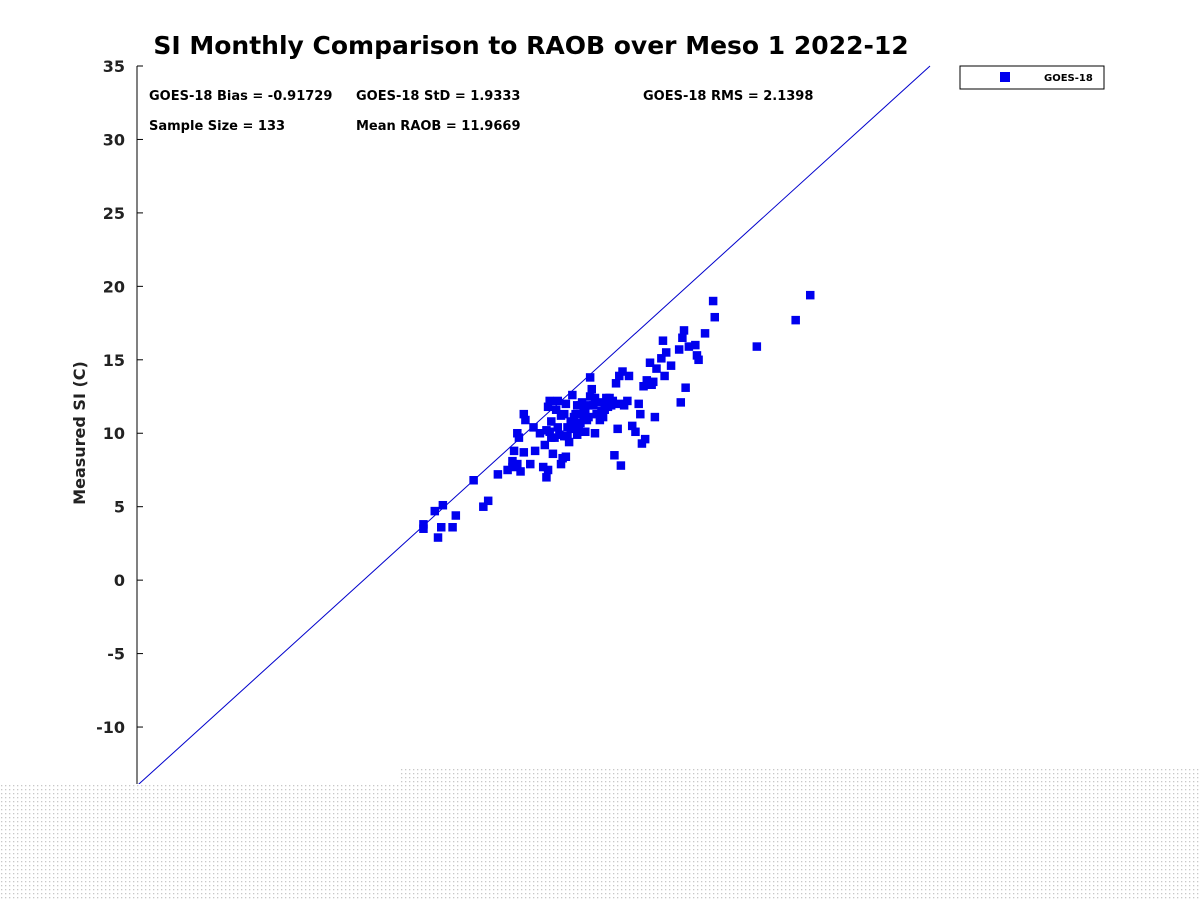 This screenshot has width=1200, height=900. I want to click on y-tick-label: -5, so click(116, 654).